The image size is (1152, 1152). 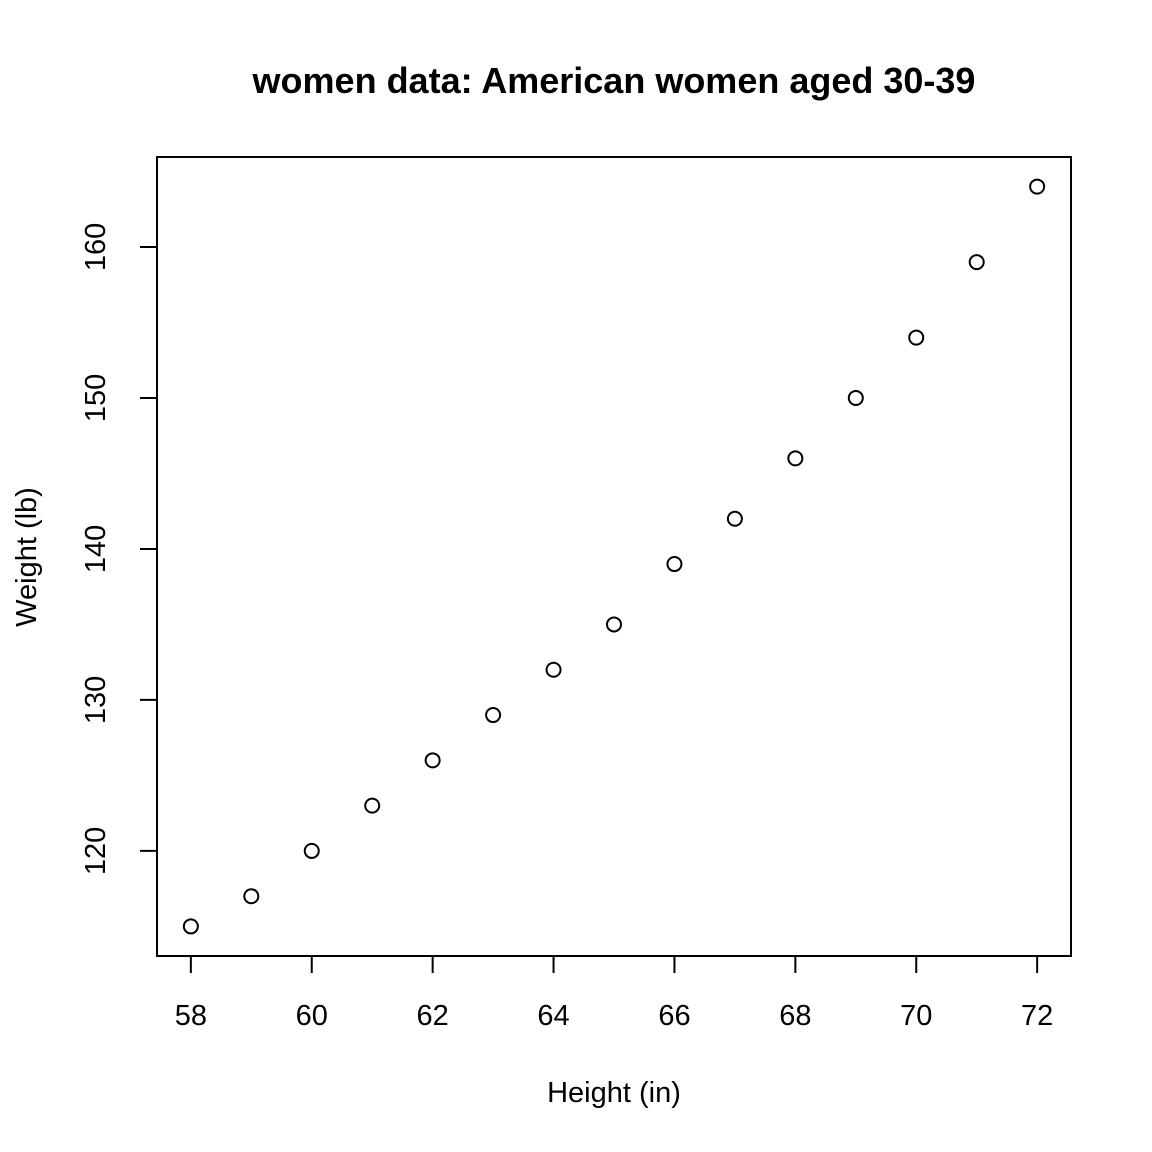 I want to click on y-axis-label: Weight (lb), so click(x=27, y=557).